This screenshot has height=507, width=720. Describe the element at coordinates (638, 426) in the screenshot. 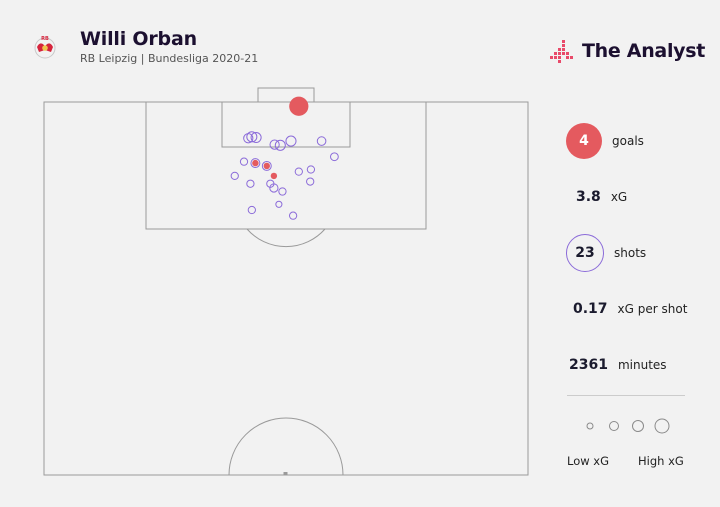

I see `legend-circle-md` at that location.